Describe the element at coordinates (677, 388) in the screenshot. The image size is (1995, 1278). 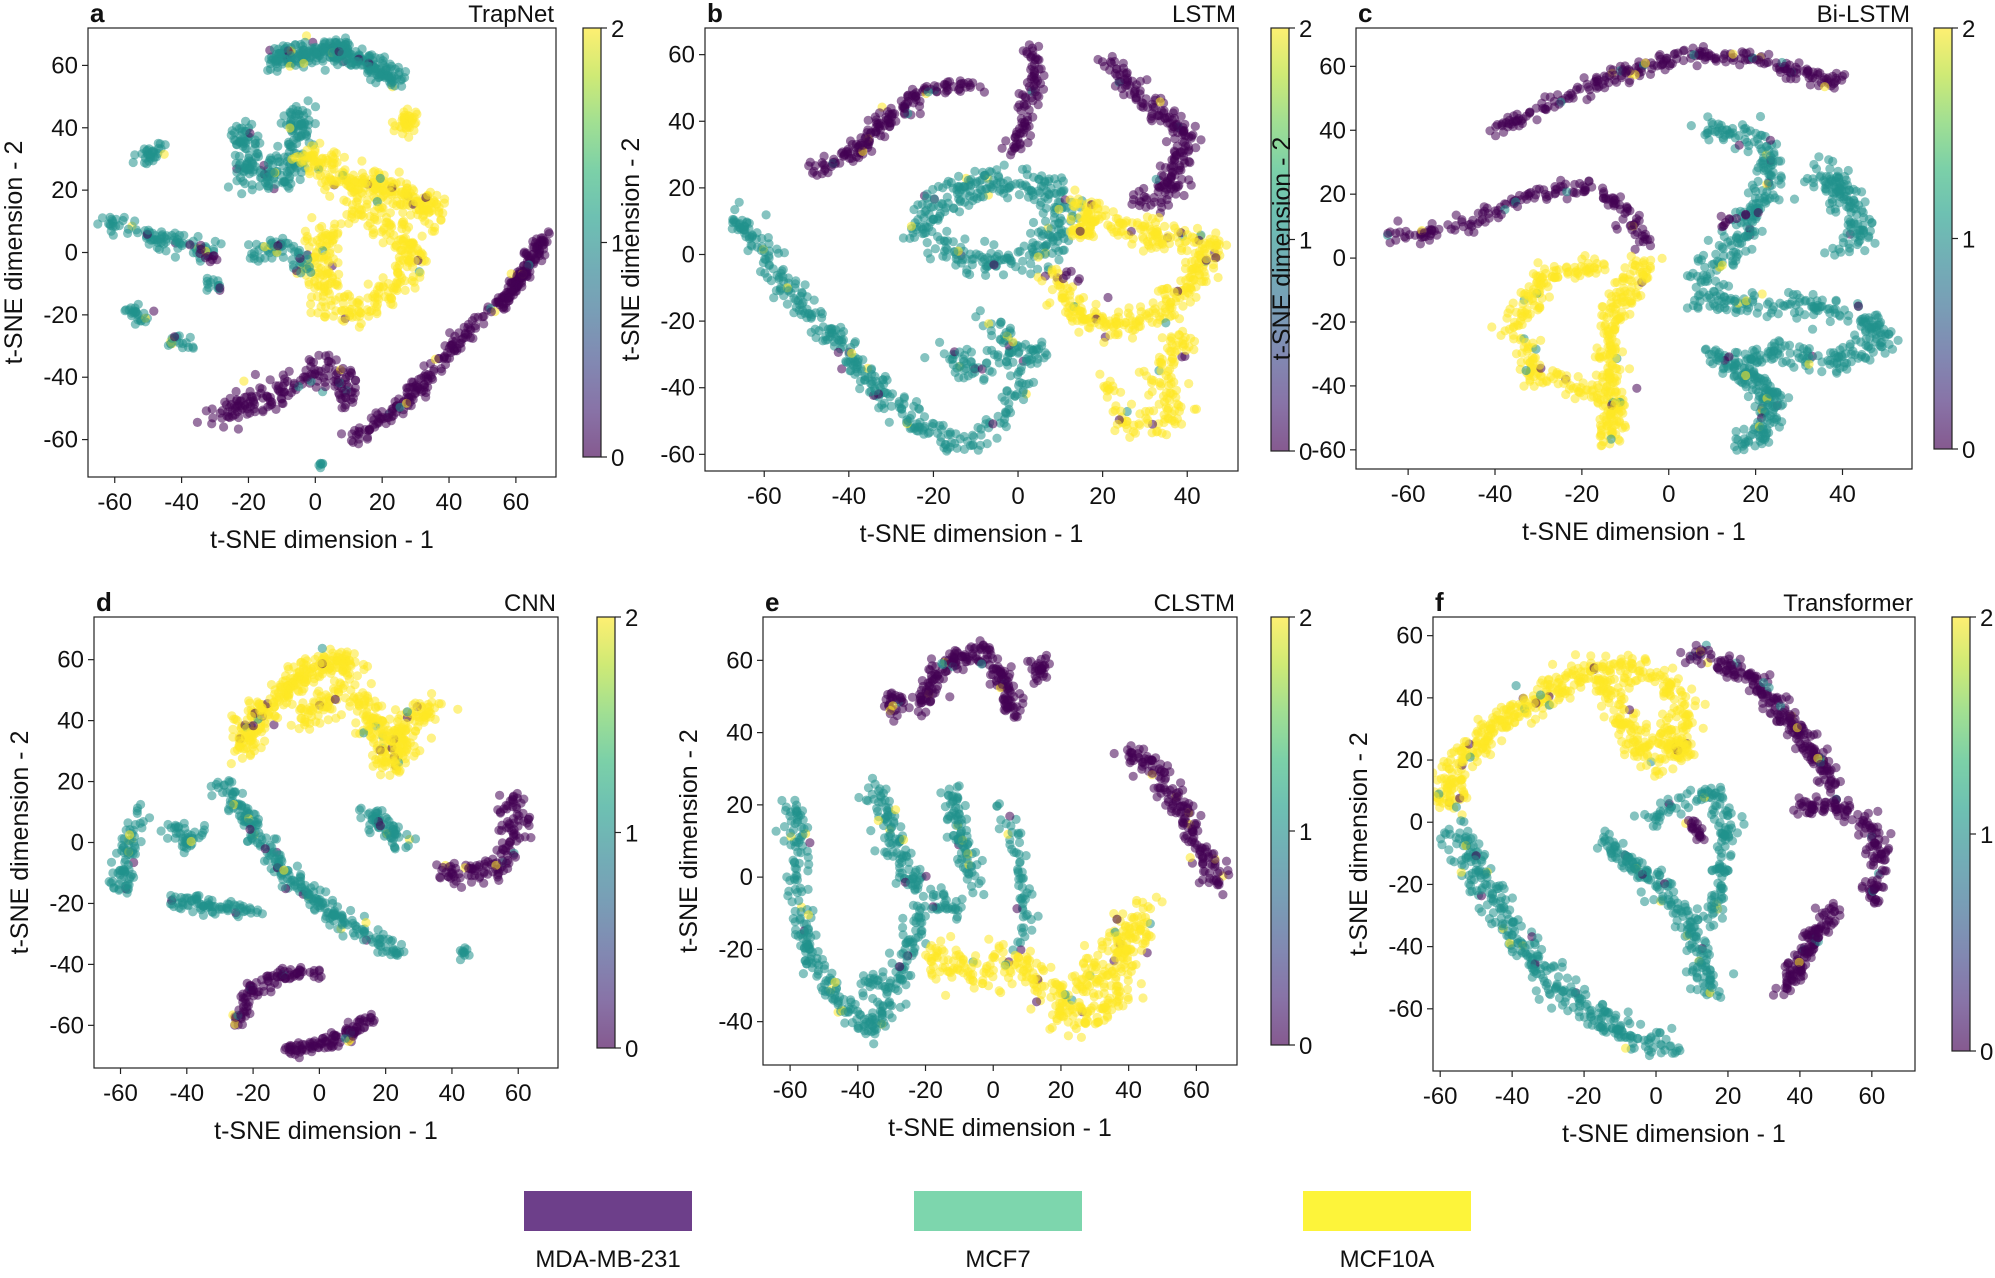
I see `y-tick-label: -40` at that location.